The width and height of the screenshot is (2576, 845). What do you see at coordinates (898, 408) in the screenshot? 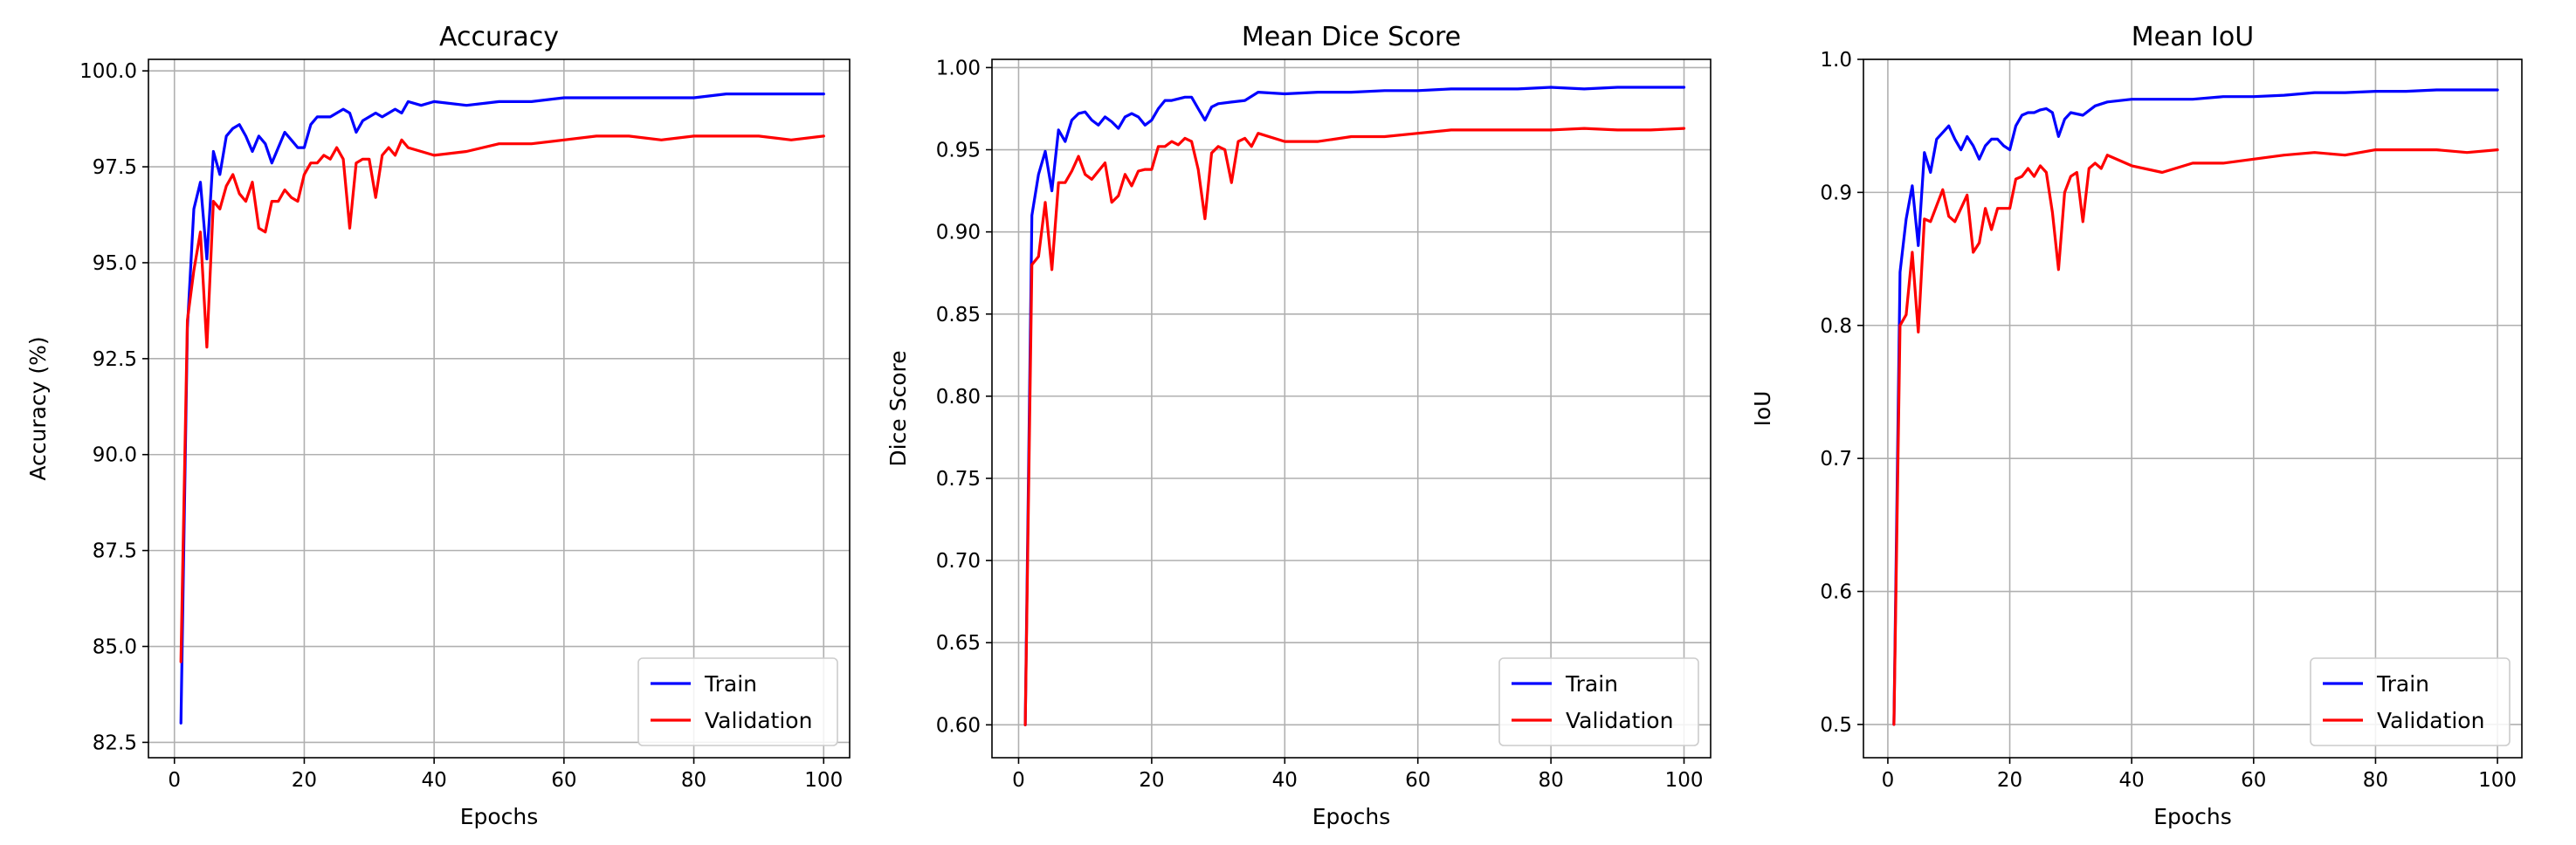
I see `y-axis-label: Dice Score` at bounding box center [898, 408].